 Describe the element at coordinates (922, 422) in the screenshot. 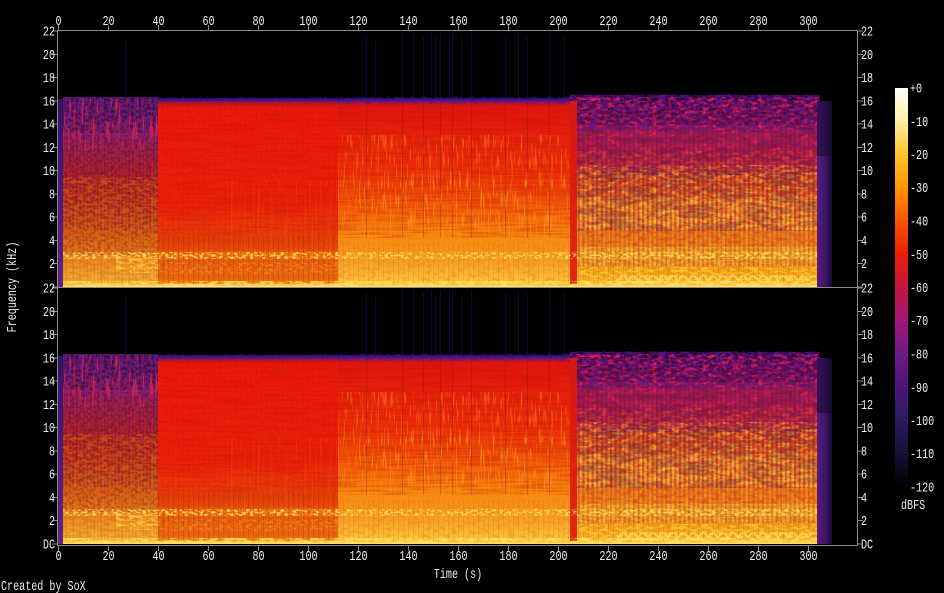

I see `svg-text: -100` at that location.